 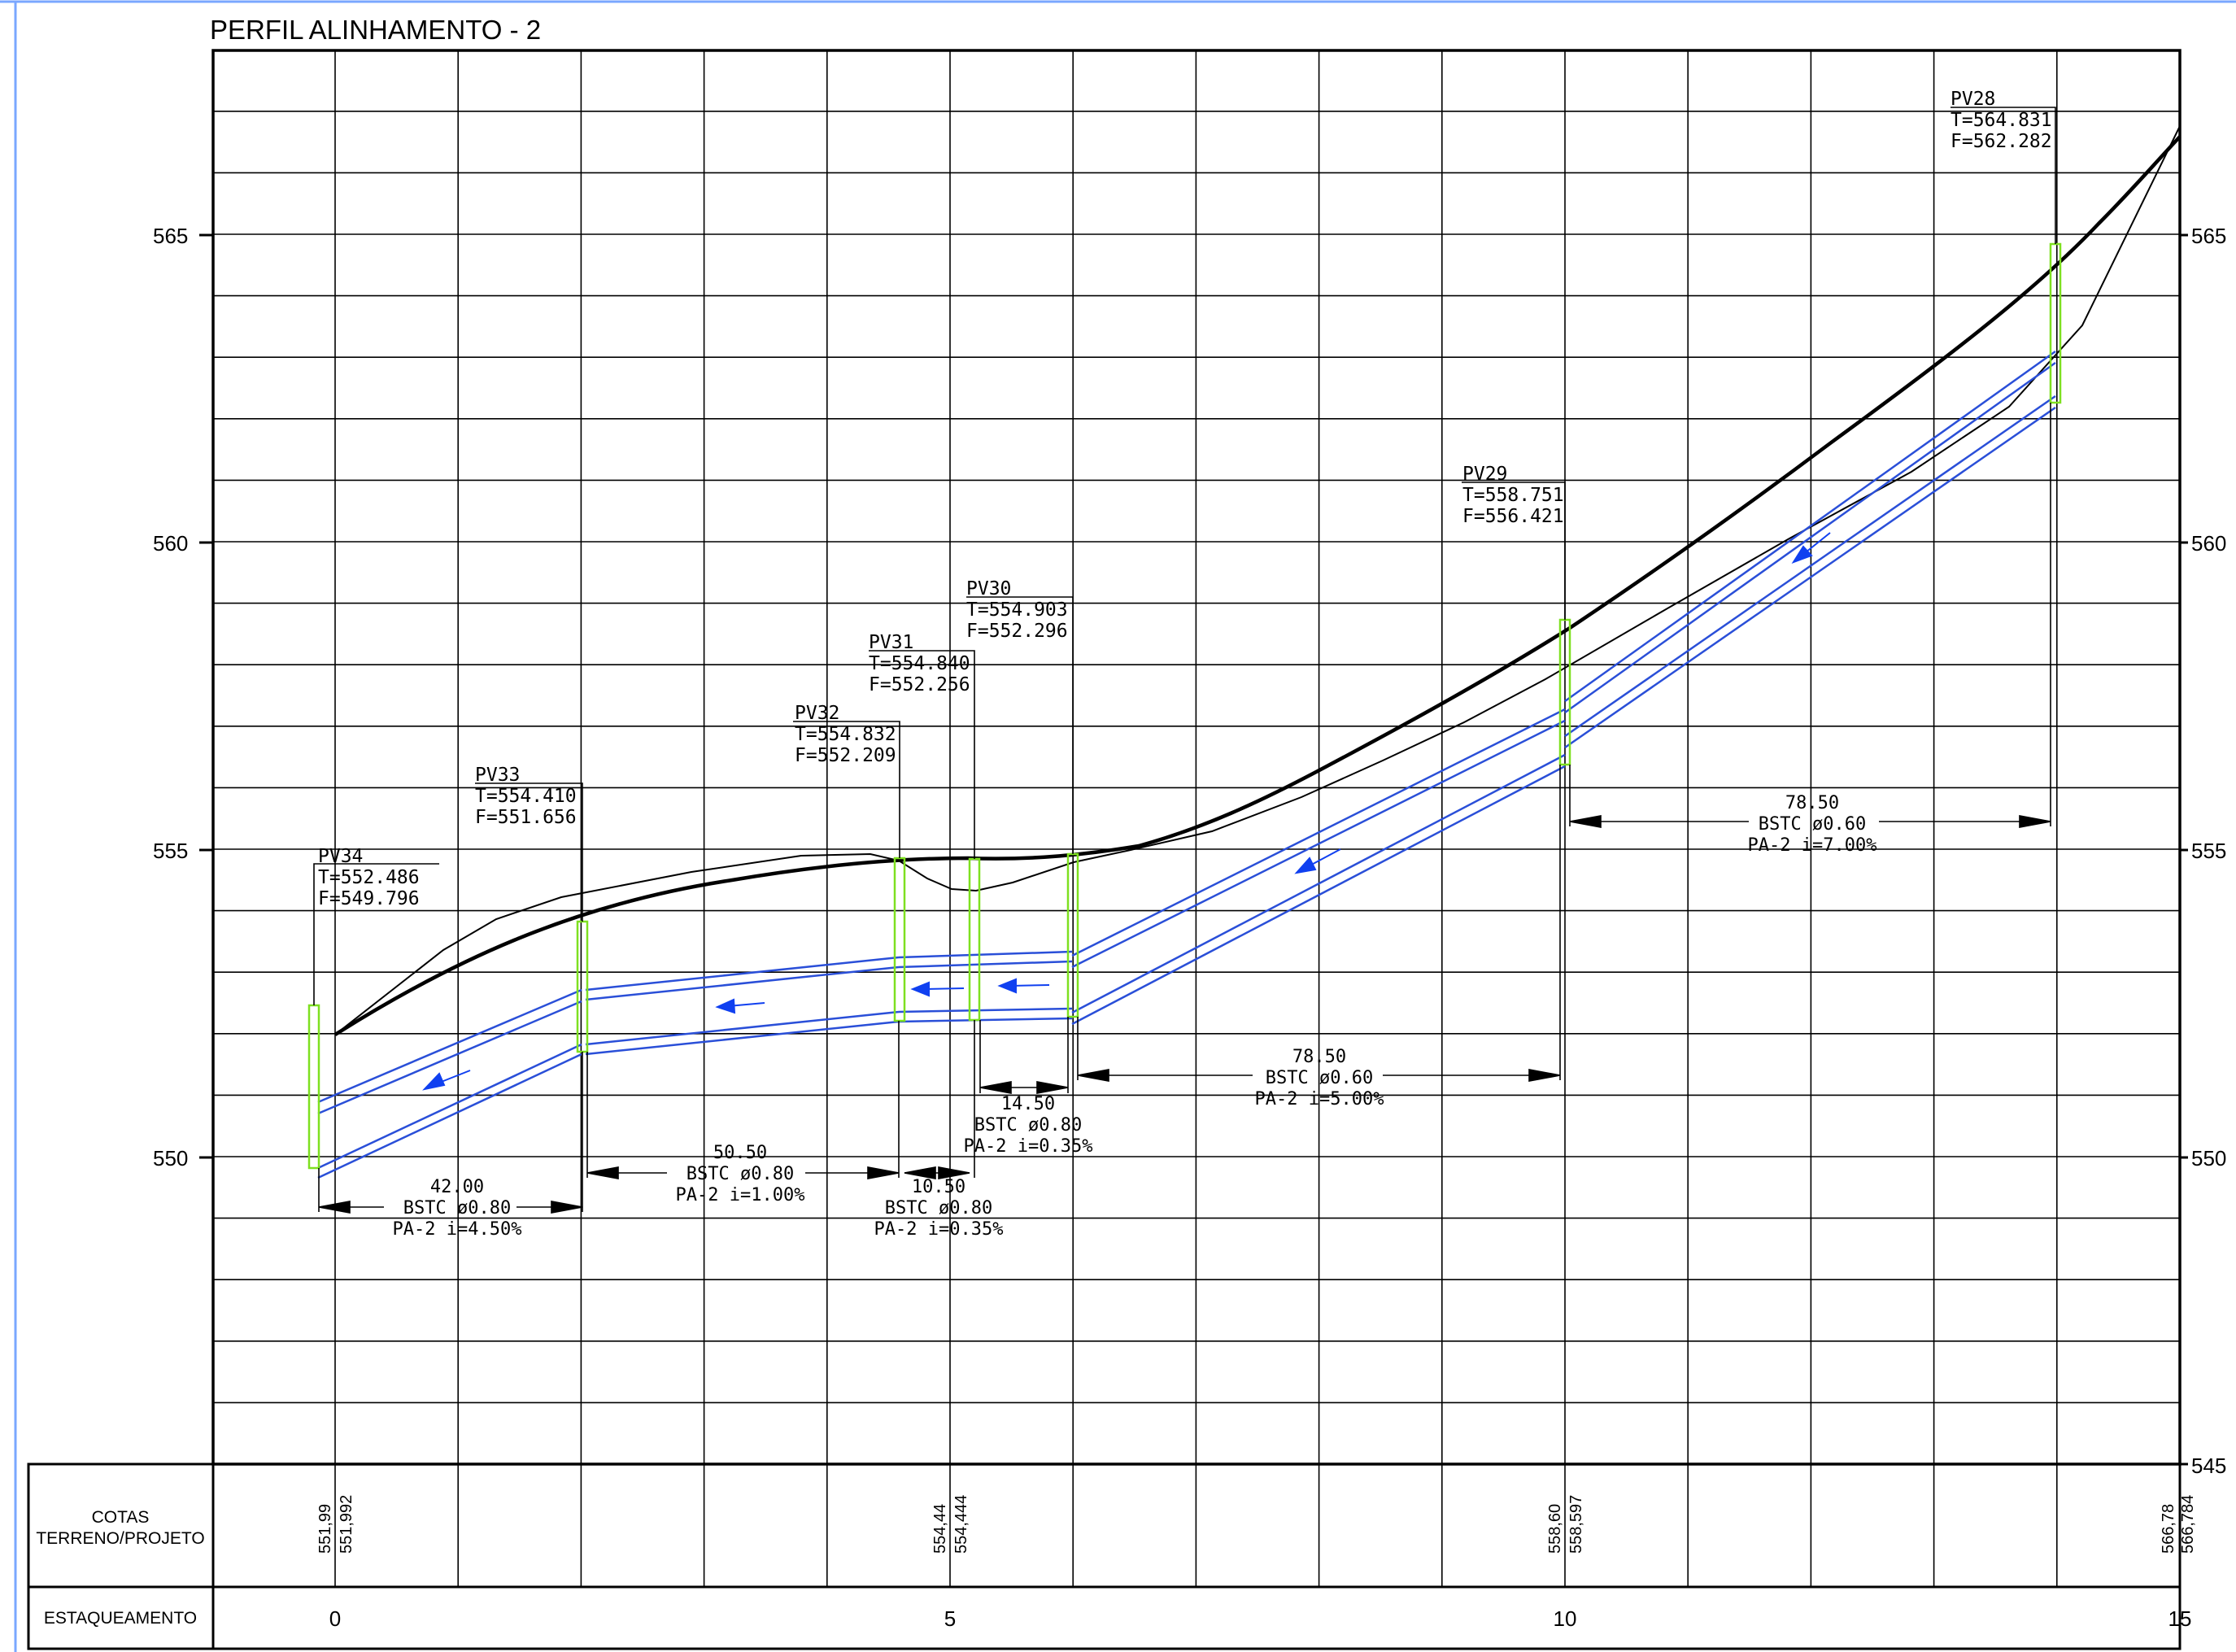 I want to click on project-elevation: 551,992, so click(x=346, y=1524).